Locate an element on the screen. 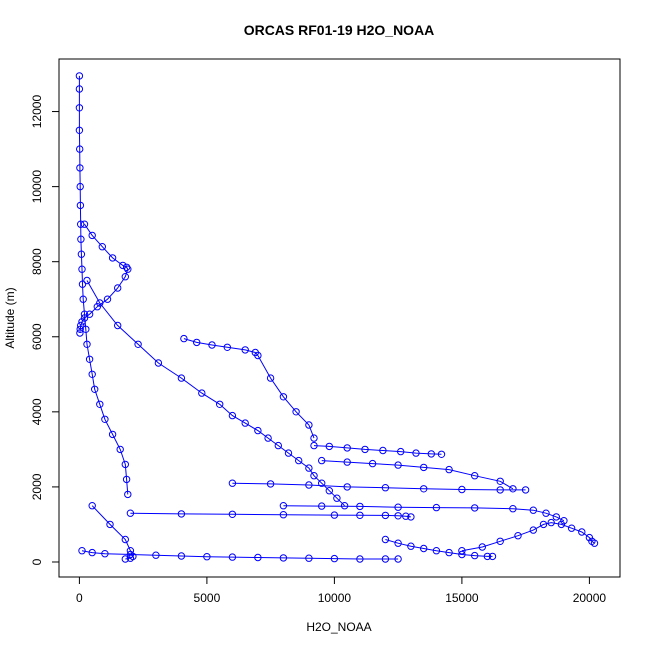 The width and height of the screenshot is (650, 650). x-tick-label: 20000 is located at coordinates (590, 598).